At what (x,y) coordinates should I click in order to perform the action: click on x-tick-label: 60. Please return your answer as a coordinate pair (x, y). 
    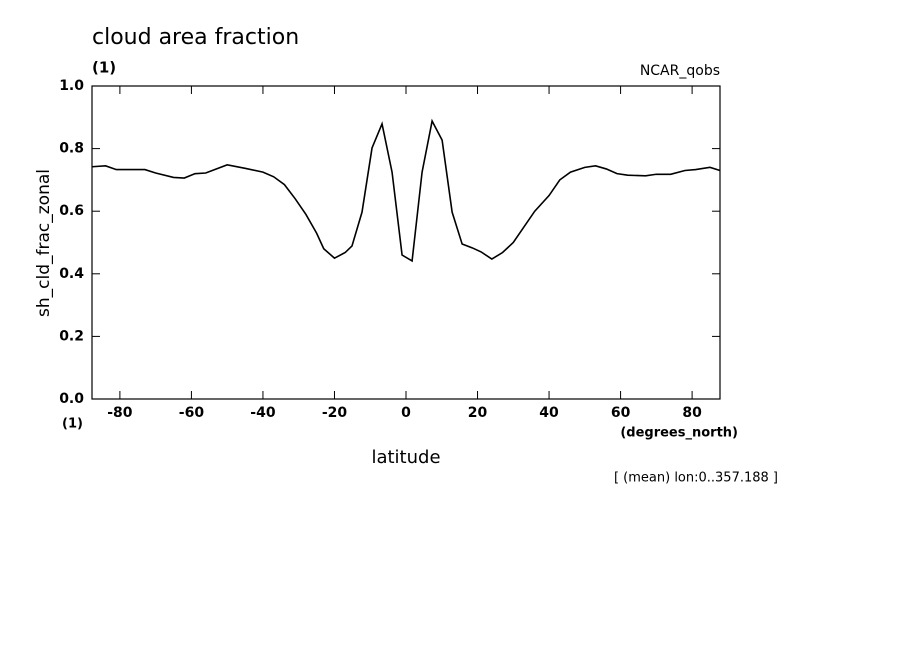
    Looking at the image, I should click on (621, 413).